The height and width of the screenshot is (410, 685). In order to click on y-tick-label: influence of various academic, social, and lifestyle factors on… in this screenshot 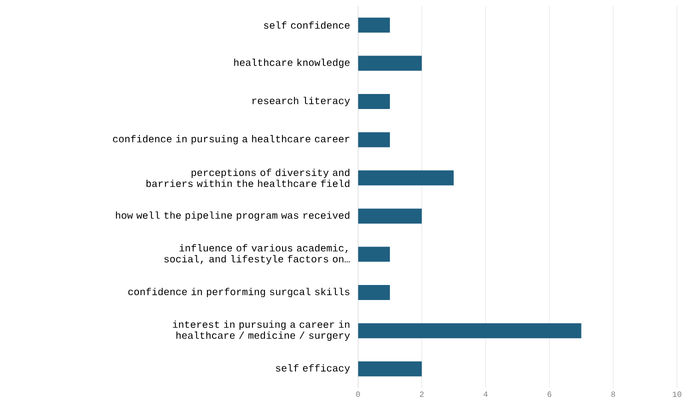, I will do `click(257, 254)`.